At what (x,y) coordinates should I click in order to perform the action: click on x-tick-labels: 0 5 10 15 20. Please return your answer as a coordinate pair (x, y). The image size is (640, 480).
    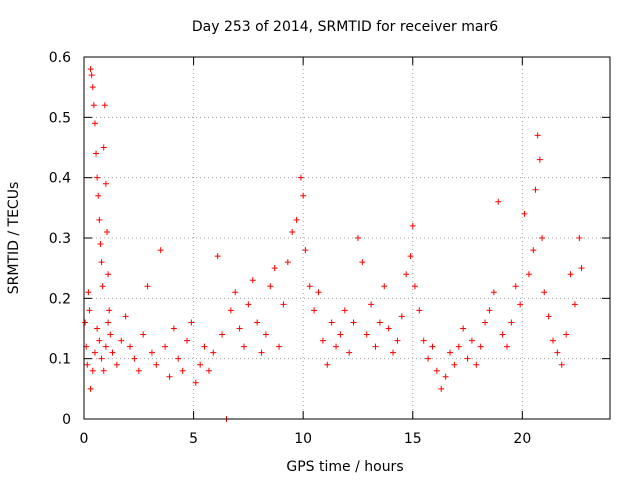
    Looking at the image, I should click on (306, 439).